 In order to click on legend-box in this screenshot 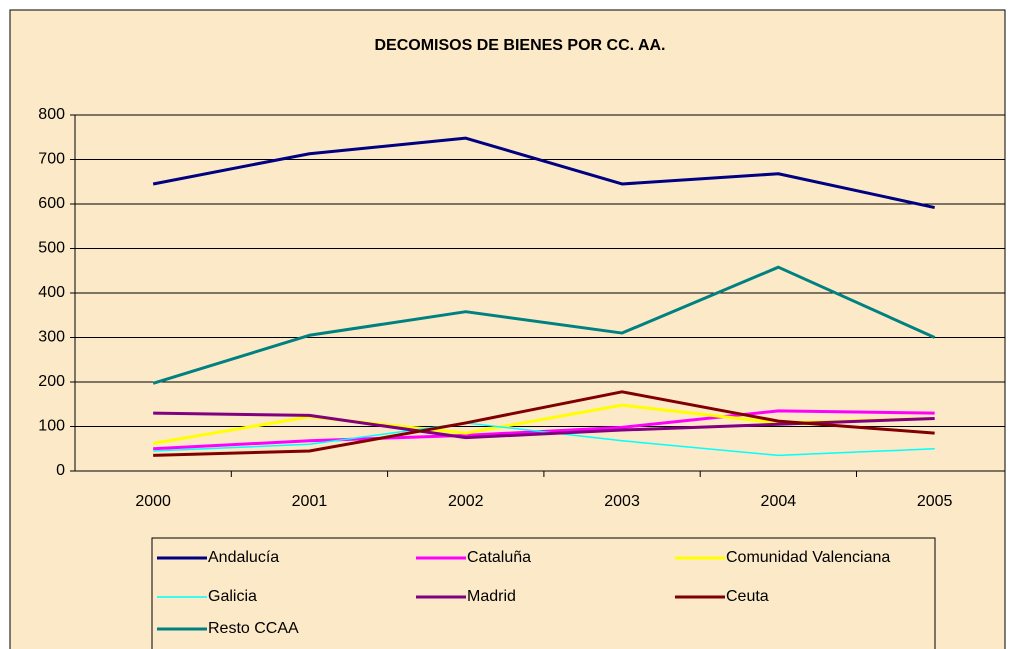, I will do `click(543, 593)`.